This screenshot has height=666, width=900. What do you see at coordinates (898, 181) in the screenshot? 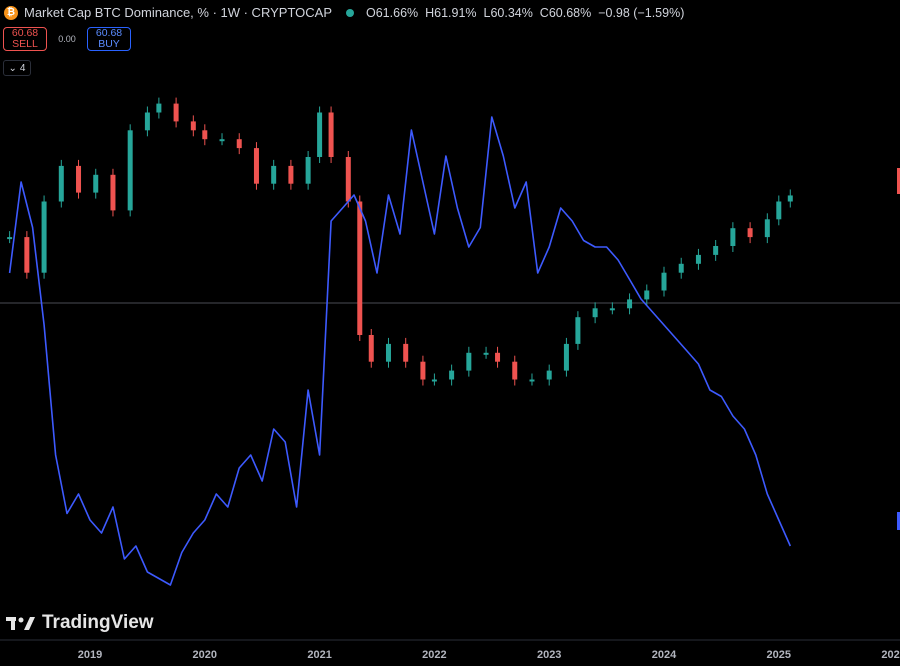
I see `right-price-marker` at bounding box center [898, 181].